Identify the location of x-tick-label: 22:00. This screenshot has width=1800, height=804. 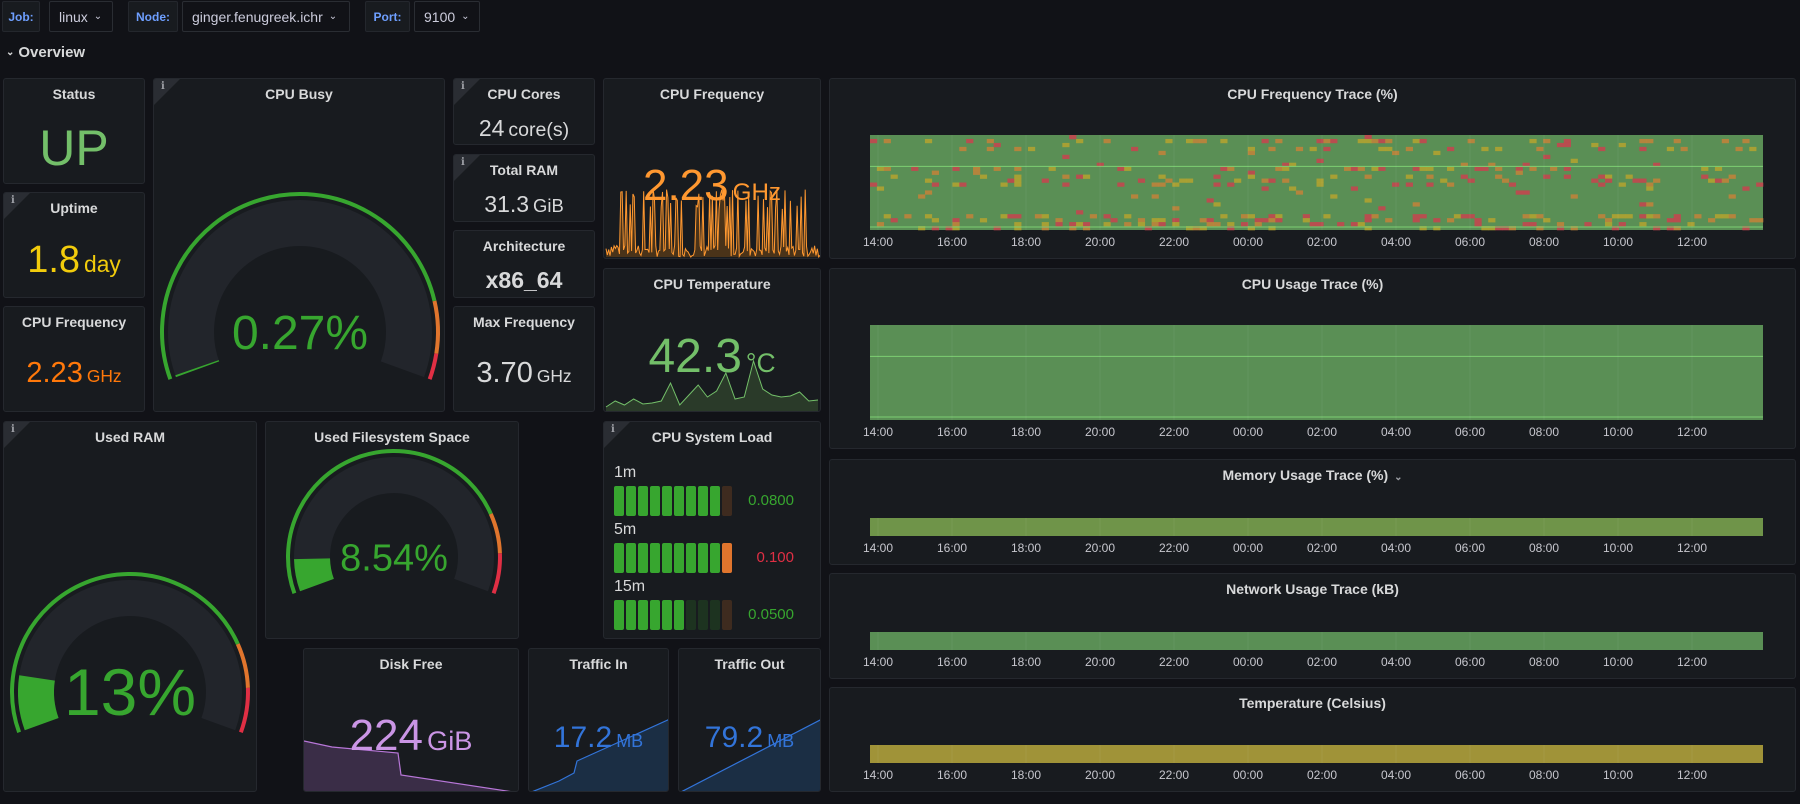
(1174, 548).